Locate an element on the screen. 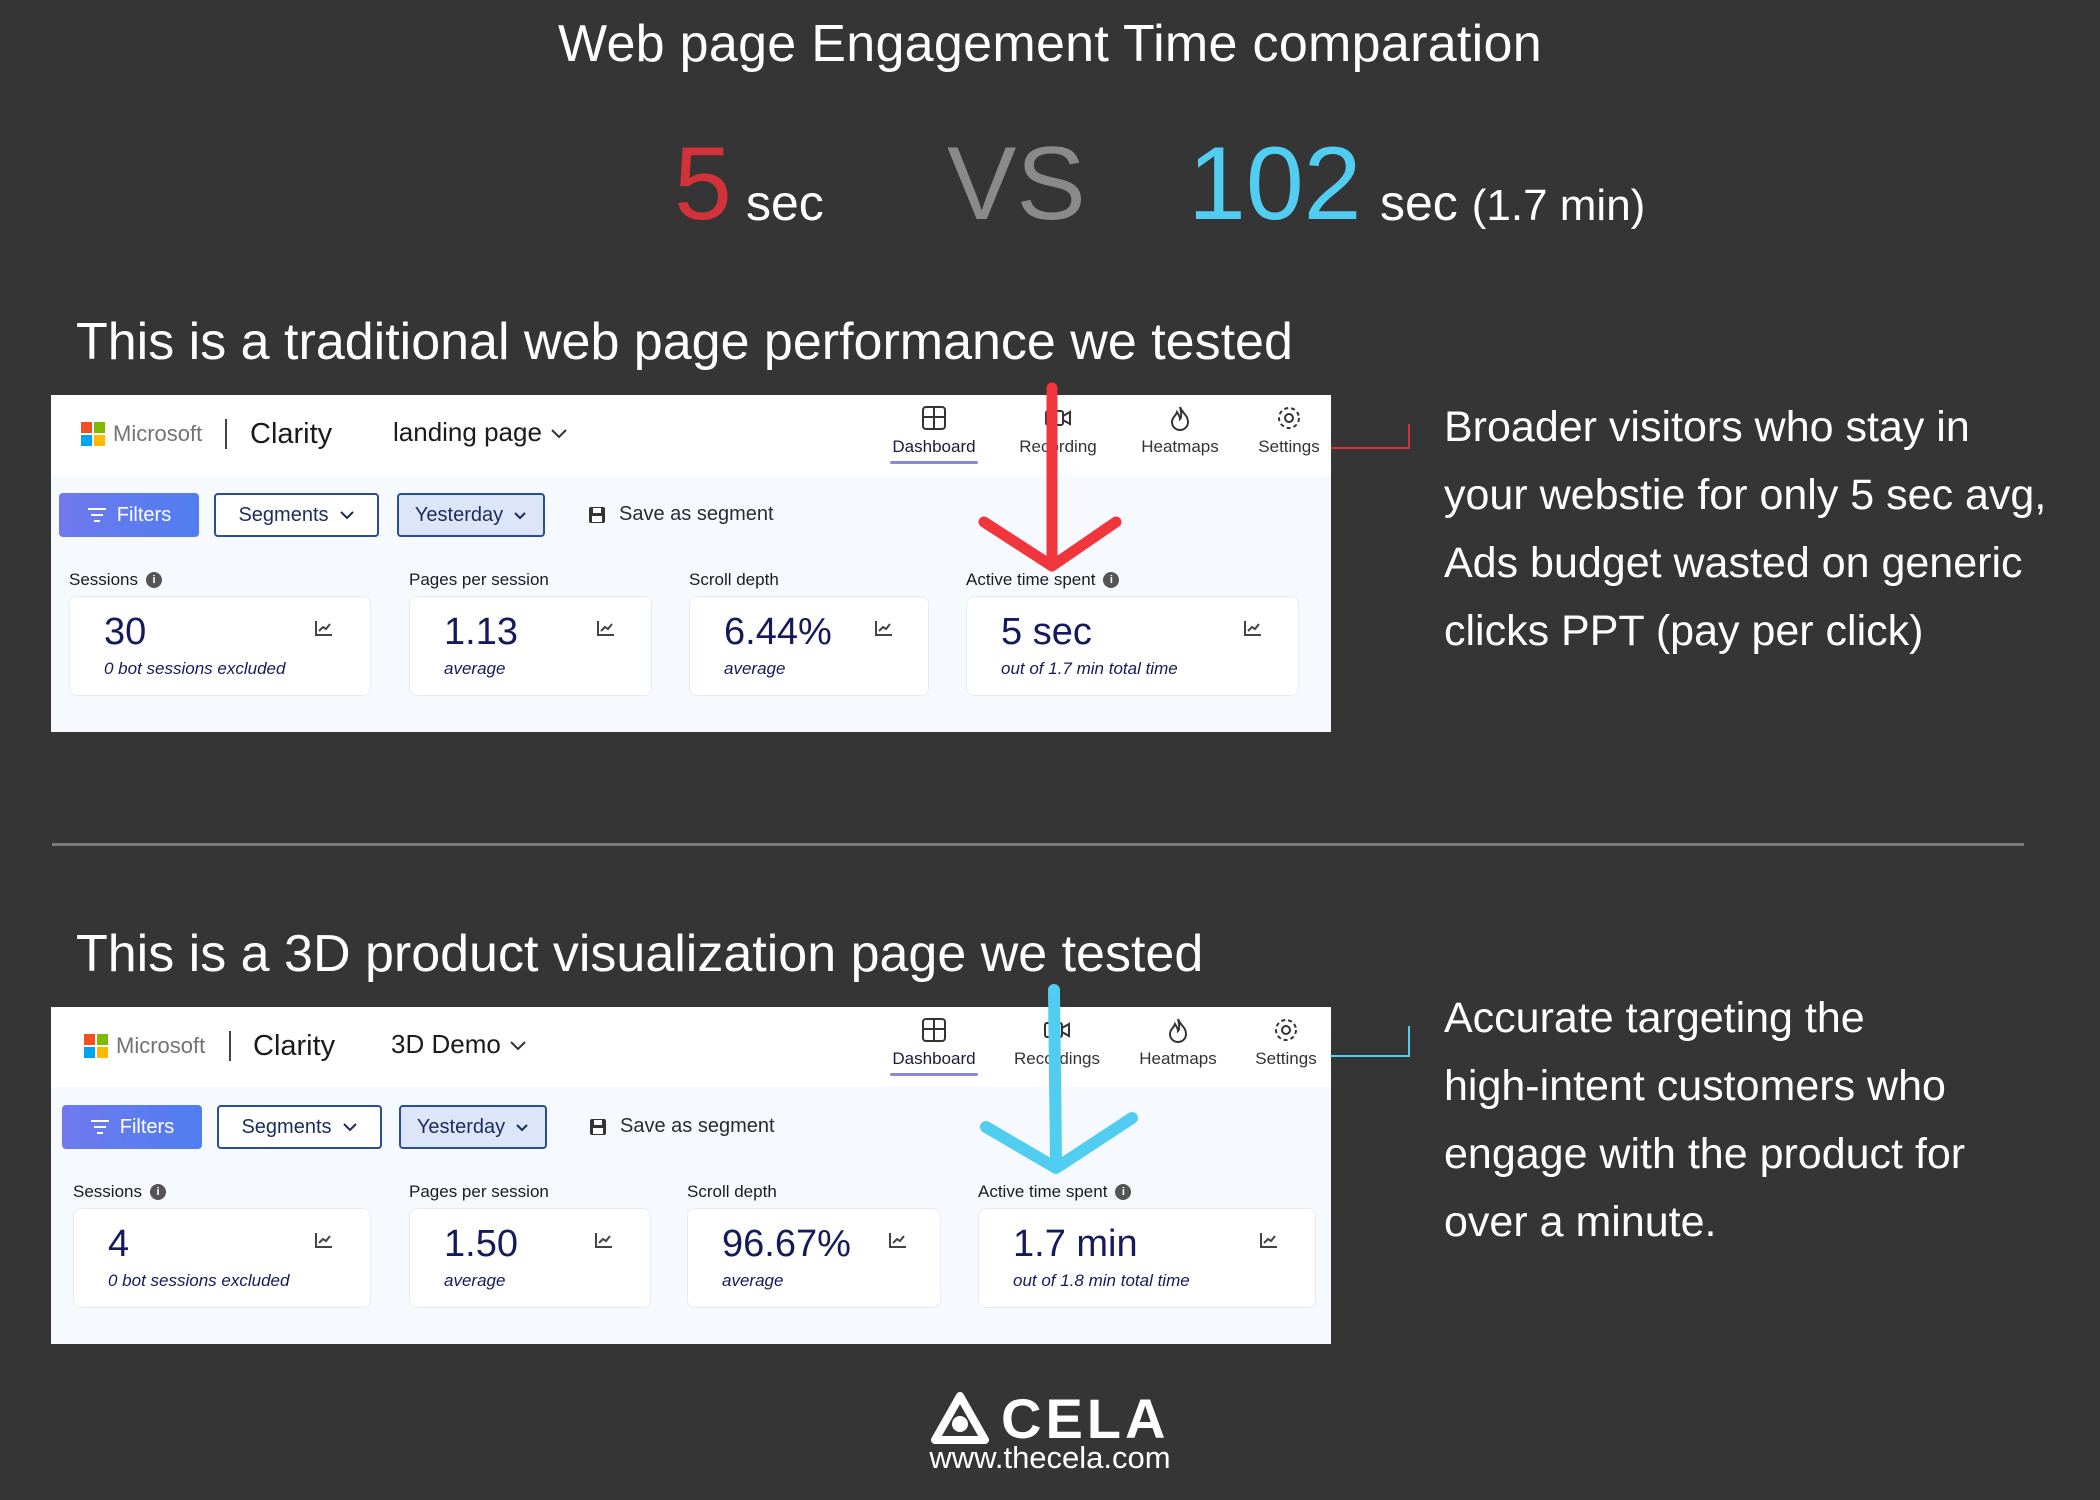 The image size is (2100, 1500). sessions-label: Sessions i is located at coordinates (119, 1192).